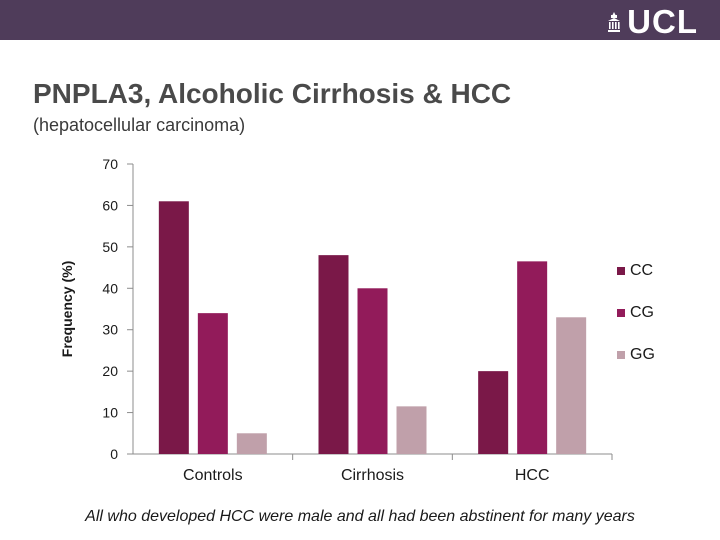 This screenshot has width=720, height=540. What do you see at coordinates (173, 327) in the screenshot?
I see `bar-cc-controls` at bounding box center [173, 327].